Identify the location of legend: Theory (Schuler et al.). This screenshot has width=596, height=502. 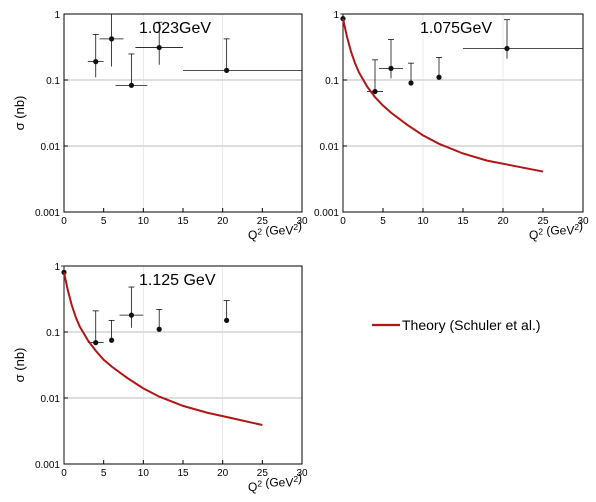
(456, 325).